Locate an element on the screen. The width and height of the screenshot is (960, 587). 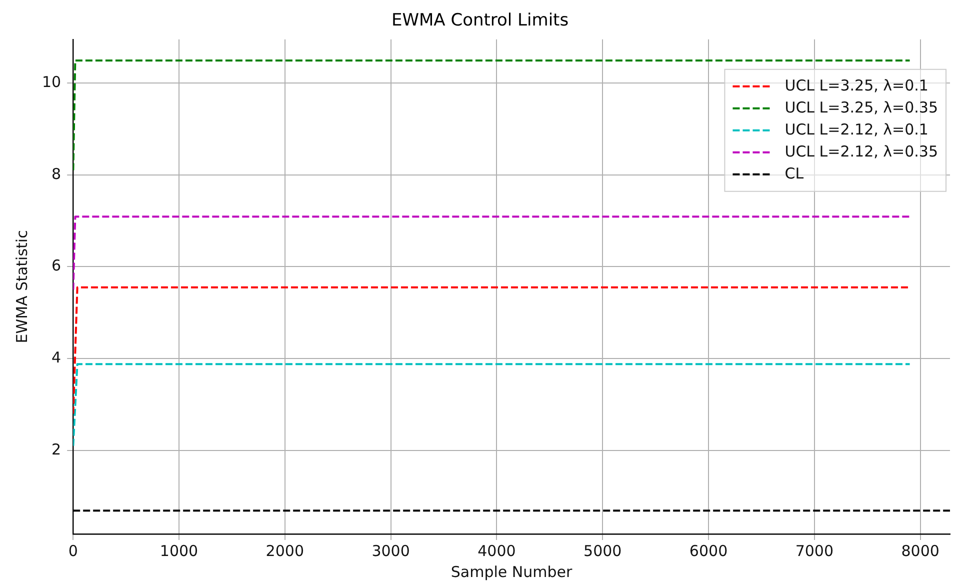
x-tick-label: 0 is located at coordinates (73, 551).